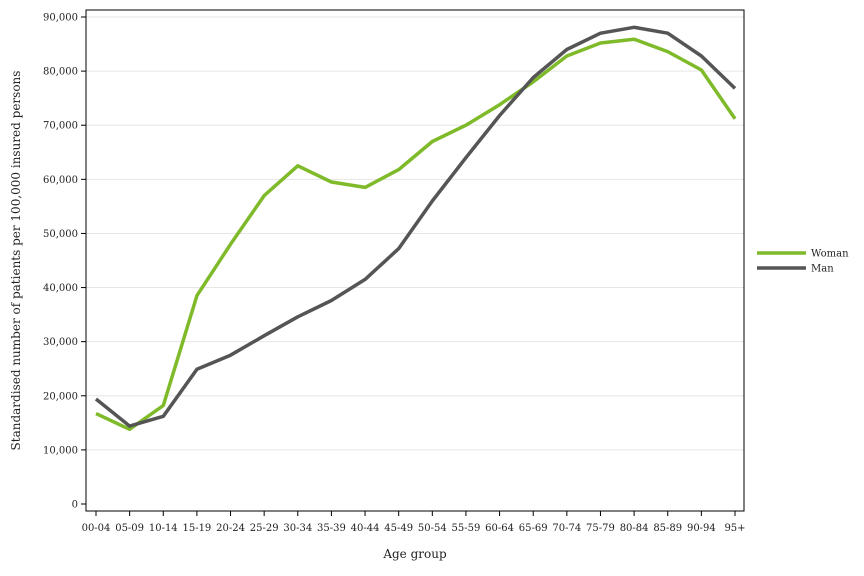  I want to click on x-tick-label: 20-24, so click(230, 528).